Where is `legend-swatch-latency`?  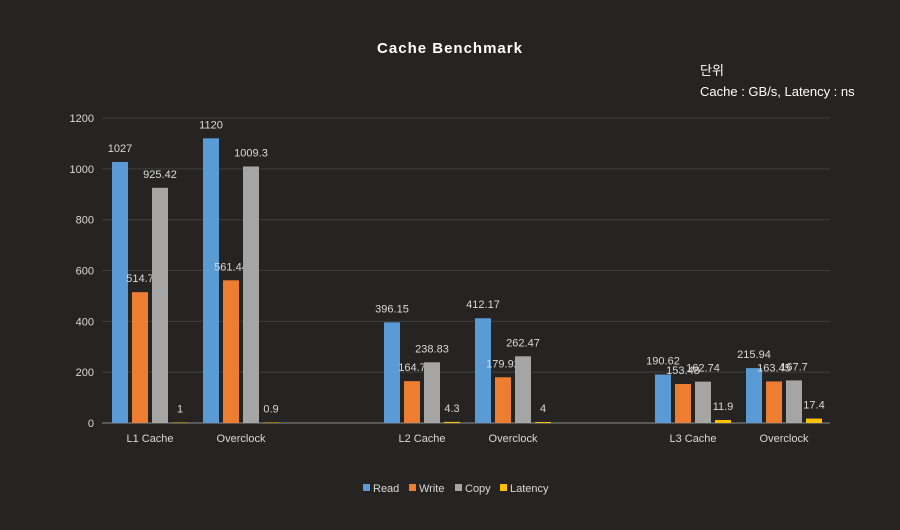
legend-swatch-latency is located at coordinates (503, 487).